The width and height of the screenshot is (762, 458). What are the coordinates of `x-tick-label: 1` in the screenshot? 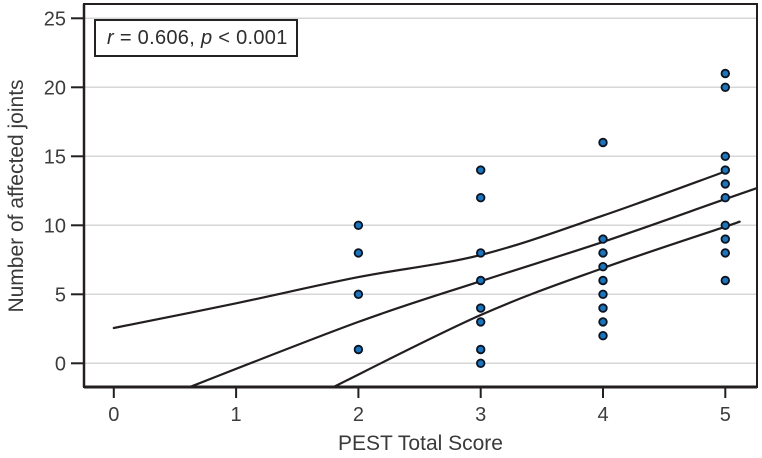 It's located at (236, 415).